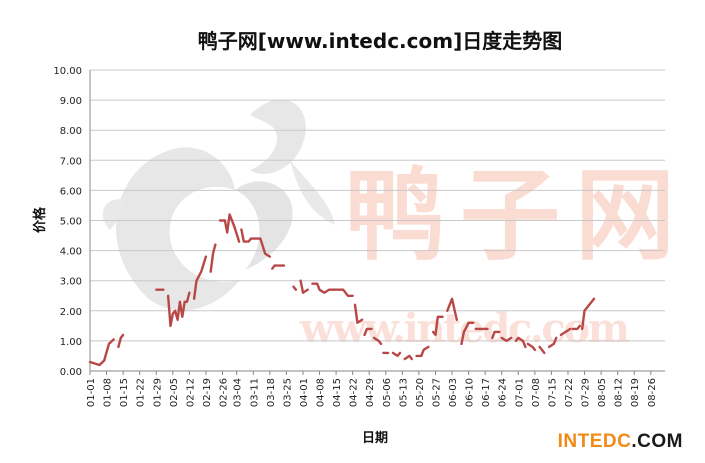 The image size is (705, 463). What do you see at coordinates (40, 219) in the screenshot?
I see `y-axis-title: 价格` at bounding box center [40, 219].